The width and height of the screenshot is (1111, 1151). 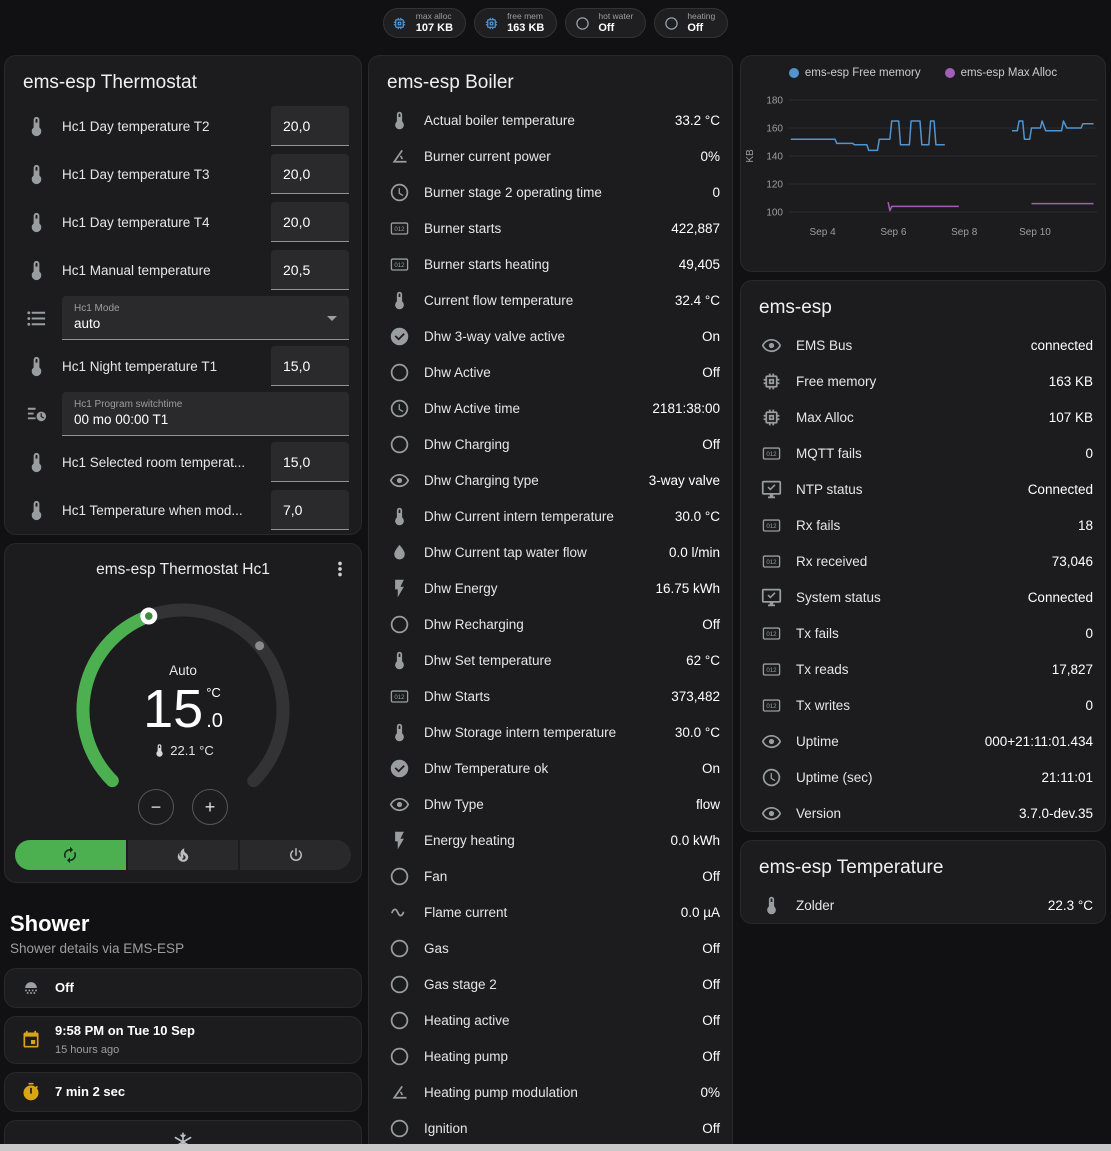 I want to click on y-axis-label: KB, so click(x=750, y=156).